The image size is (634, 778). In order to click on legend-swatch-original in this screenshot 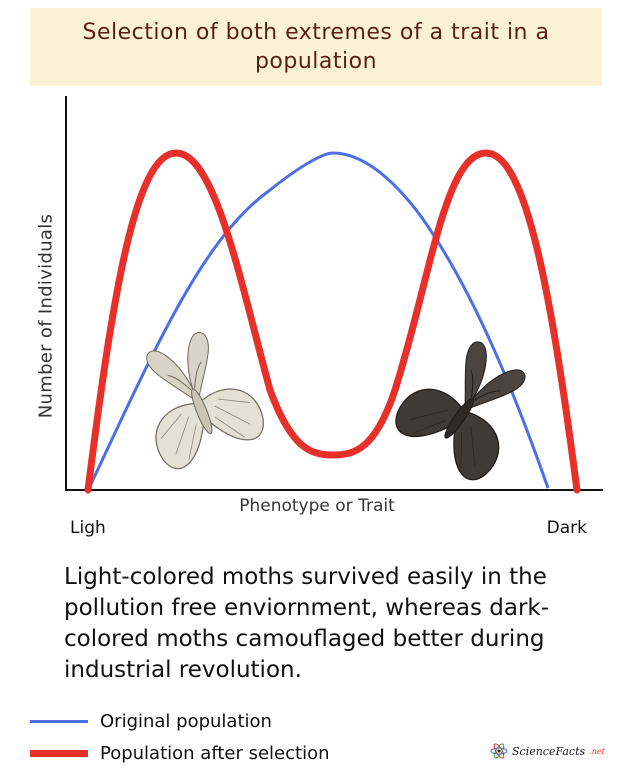, I will do `click(59, 721)`.